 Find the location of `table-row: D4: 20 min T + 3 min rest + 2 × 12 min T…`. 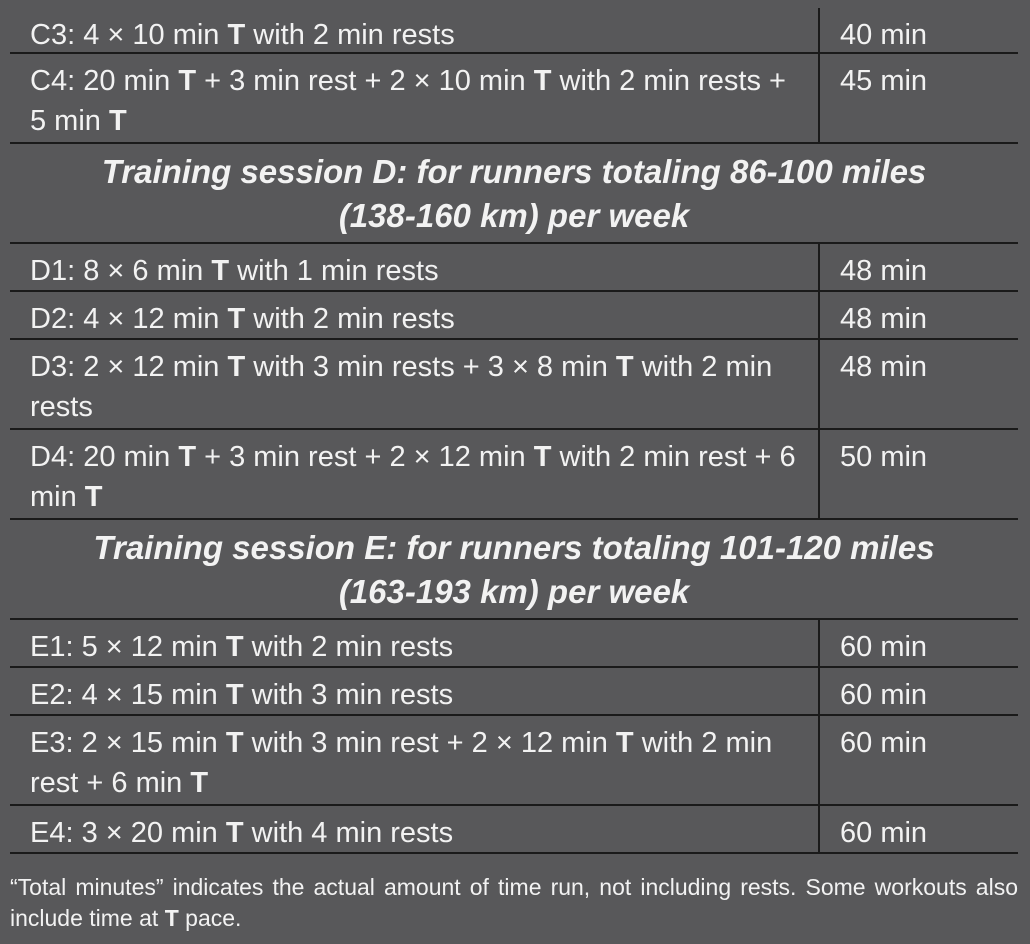

table-row: D4: 20 min T + 3 min rest + 2 × 12 min T… is located at coordinates (514, 475).